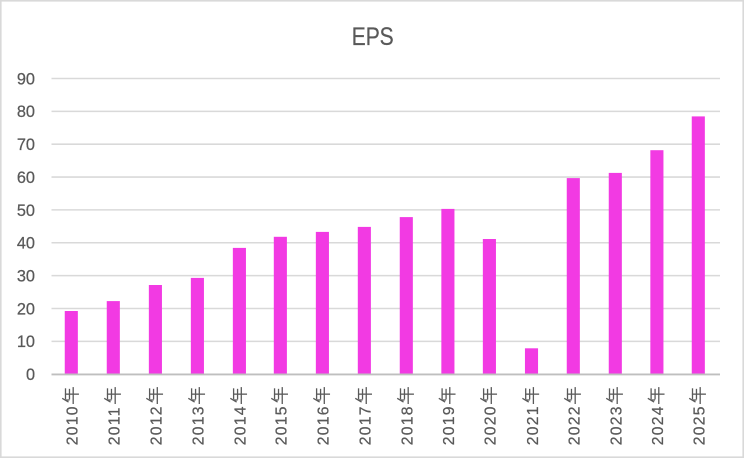 The image size is (744, 458). I want to click on svg-text: 2018, so click(408, 425).